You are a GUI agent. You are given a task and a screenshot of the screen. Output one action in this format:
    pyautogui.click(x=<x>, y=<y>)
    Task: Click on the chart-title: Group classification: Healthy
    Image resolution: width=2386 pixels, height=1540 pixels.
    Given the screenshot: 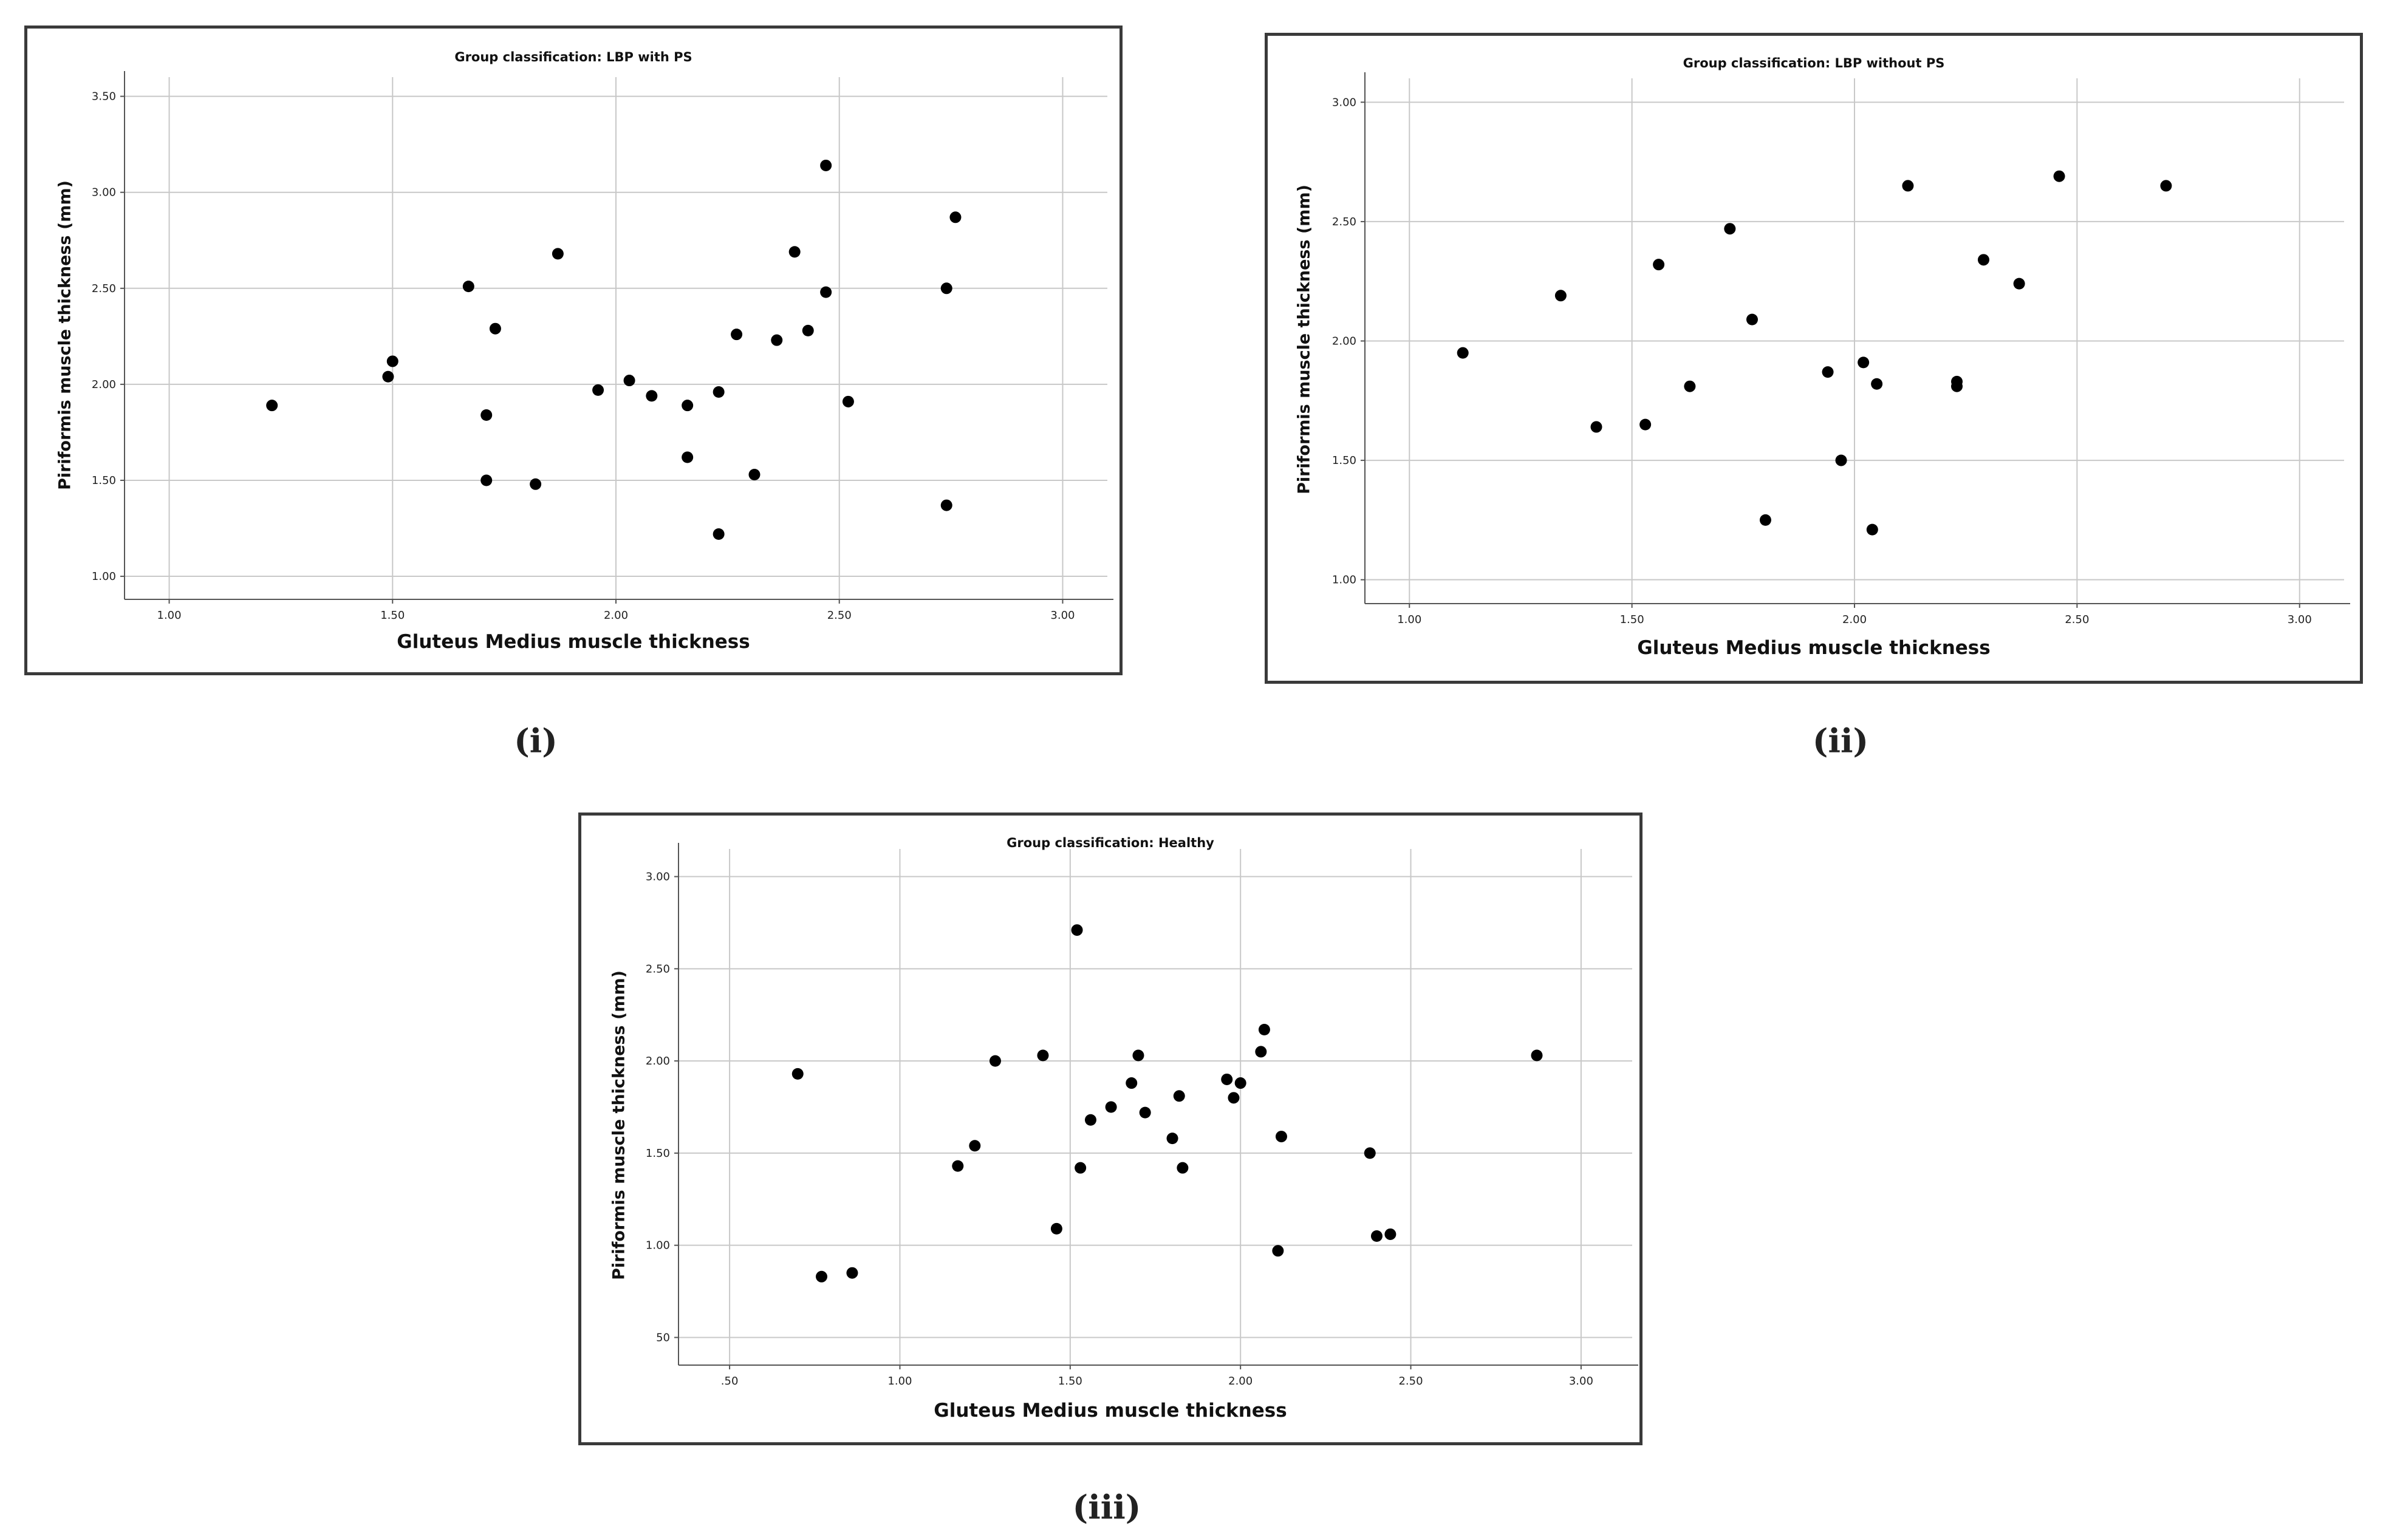 What is the action you would take?
    pyautogui.click(x=1110, y=843)
    